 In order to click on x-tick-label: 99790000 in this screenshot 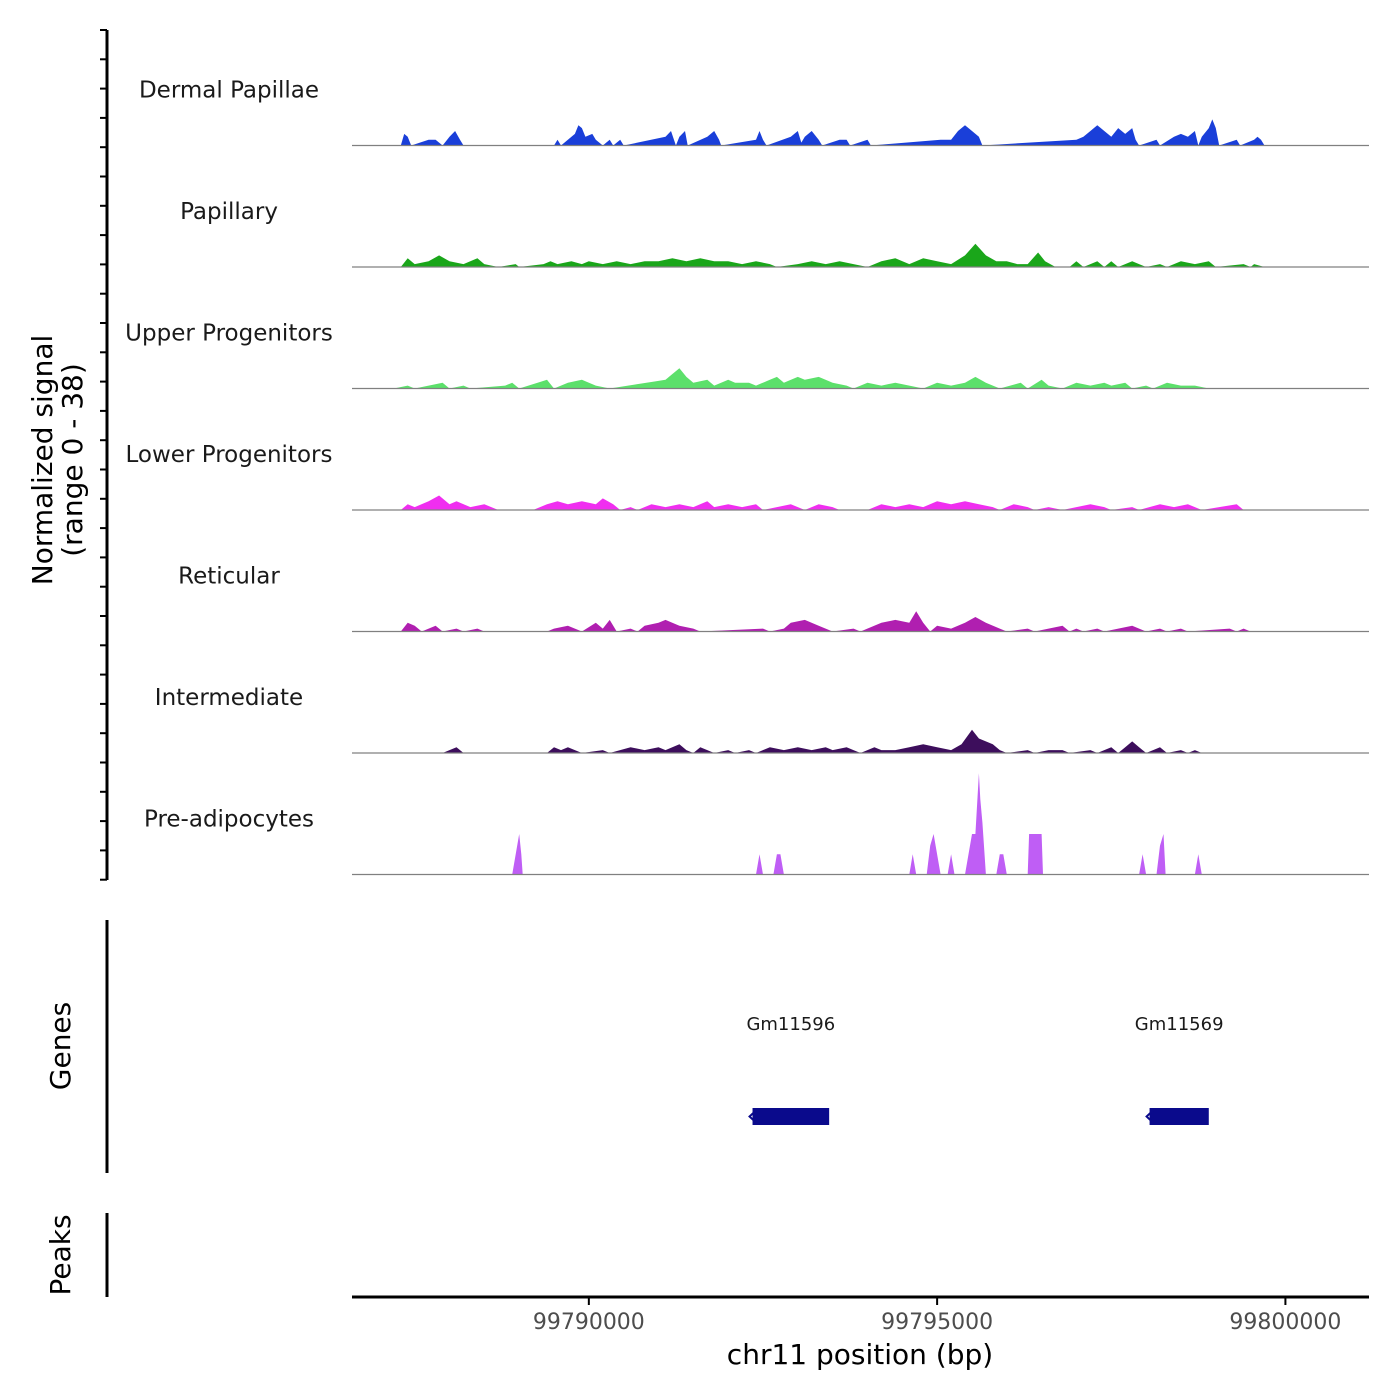, I will do `click(589, 1322)`.